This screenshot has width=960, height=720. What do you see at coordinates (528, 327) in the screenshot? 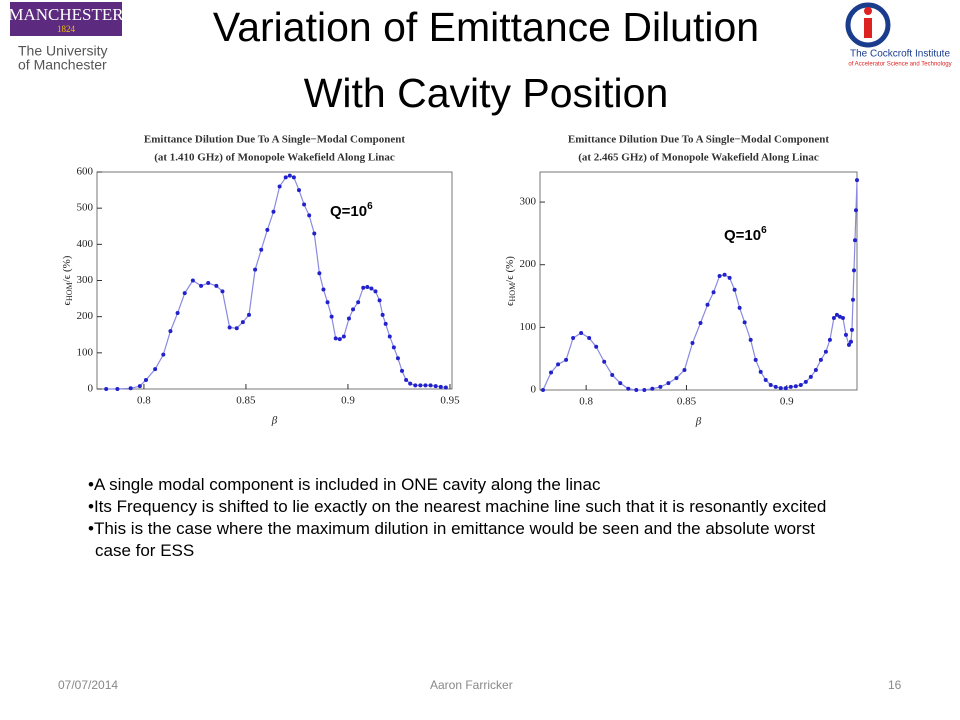
I see `y-tick-label: 100` at bounding box center [528, 327].